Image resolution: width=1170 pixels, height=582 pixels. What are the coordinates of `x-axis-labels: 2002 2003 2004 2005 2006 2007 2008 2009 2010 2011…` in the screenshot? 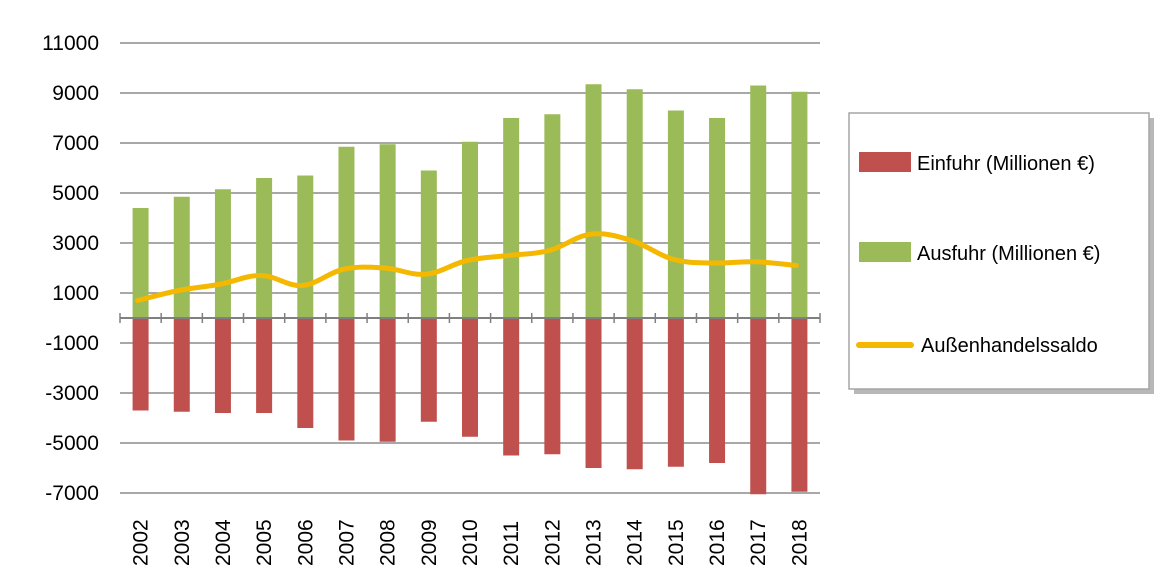 It's located at (471, 542).